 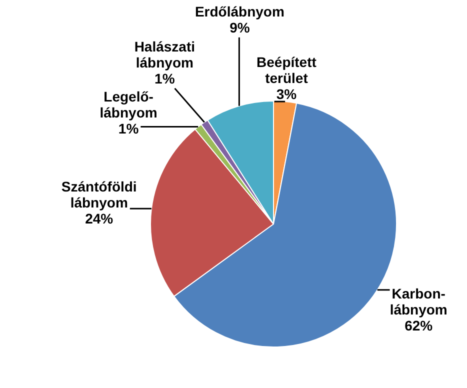 I want to click on data-label: 9%, so click(x=240, y=27).